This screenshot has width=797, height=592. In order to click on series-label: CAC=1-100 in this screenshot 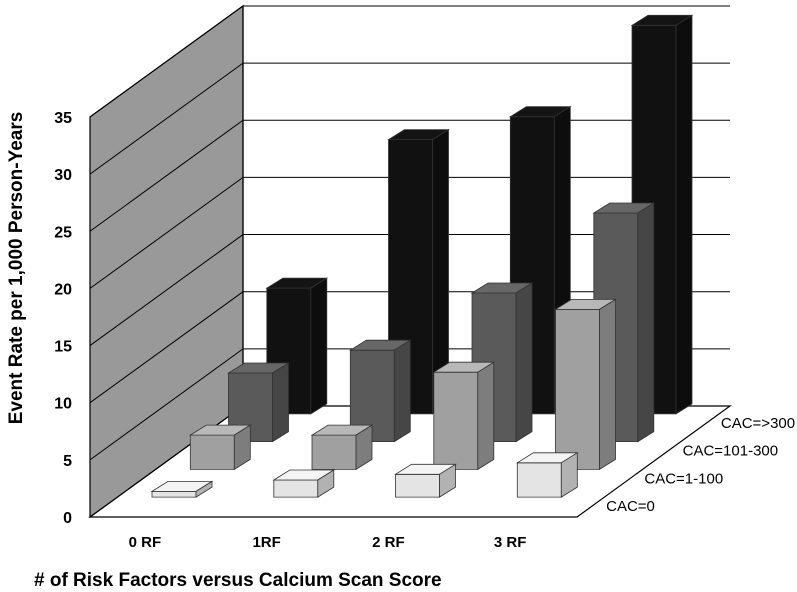, I will do `click(683, 478)`.